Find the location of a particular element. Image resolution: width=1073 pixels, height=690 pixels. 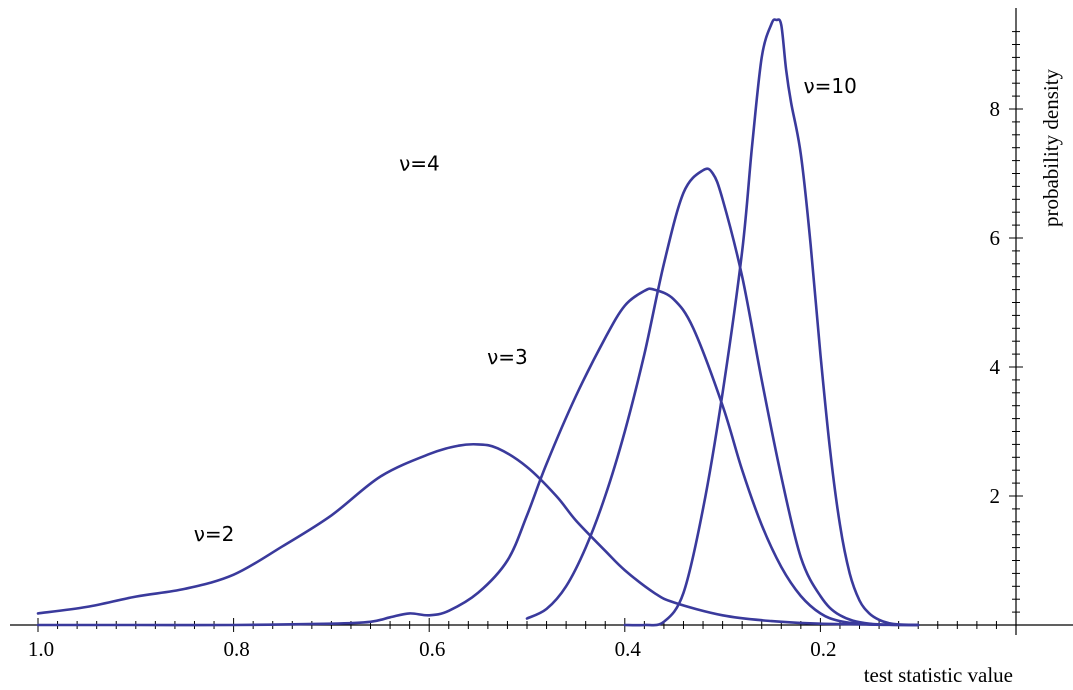

series-label: ν=10 is located at coordinates (829, 86).